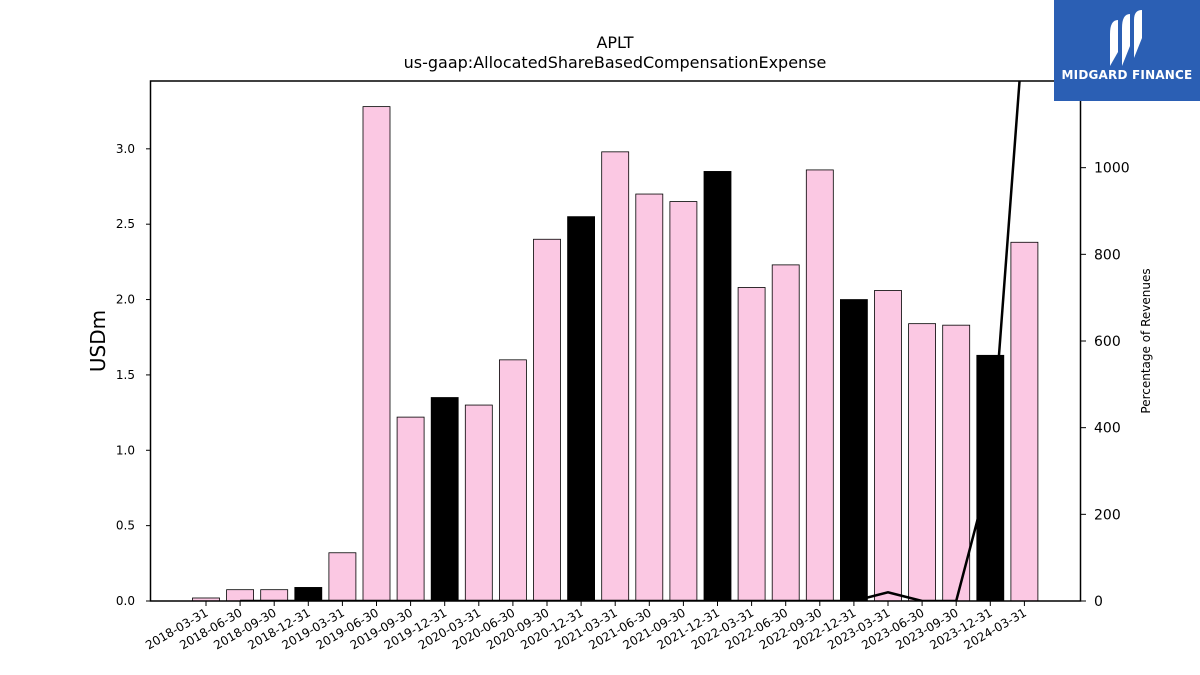 Image resolution: width=1200 pixels, height=675 pixels. What do you see at coordinates (125, 149) in the screenshot?
I see `y-tick-label: 3.0` at bounding box center [125, 149].